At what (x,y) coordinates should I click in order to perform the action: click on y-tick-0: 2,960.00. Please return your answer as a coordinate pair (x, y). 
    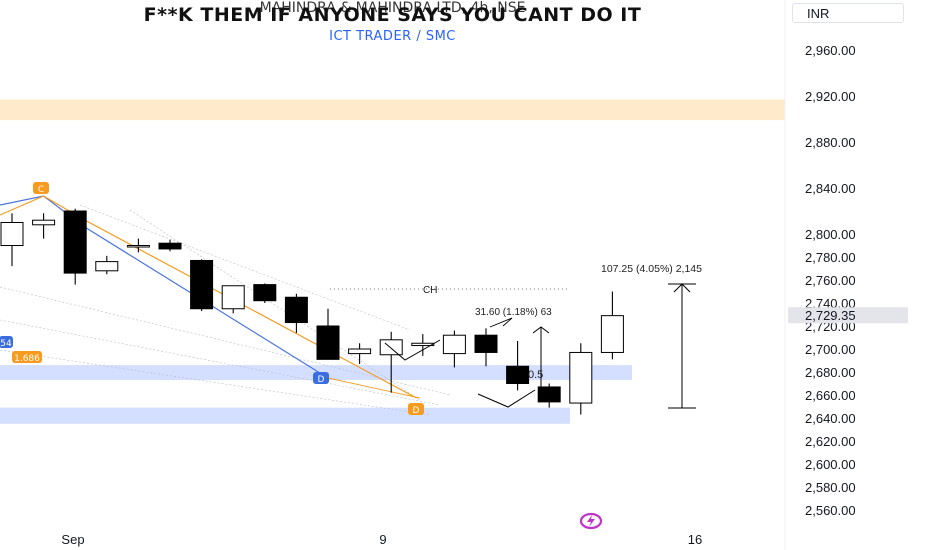
    Looking at the image, I should click on (830, 50).